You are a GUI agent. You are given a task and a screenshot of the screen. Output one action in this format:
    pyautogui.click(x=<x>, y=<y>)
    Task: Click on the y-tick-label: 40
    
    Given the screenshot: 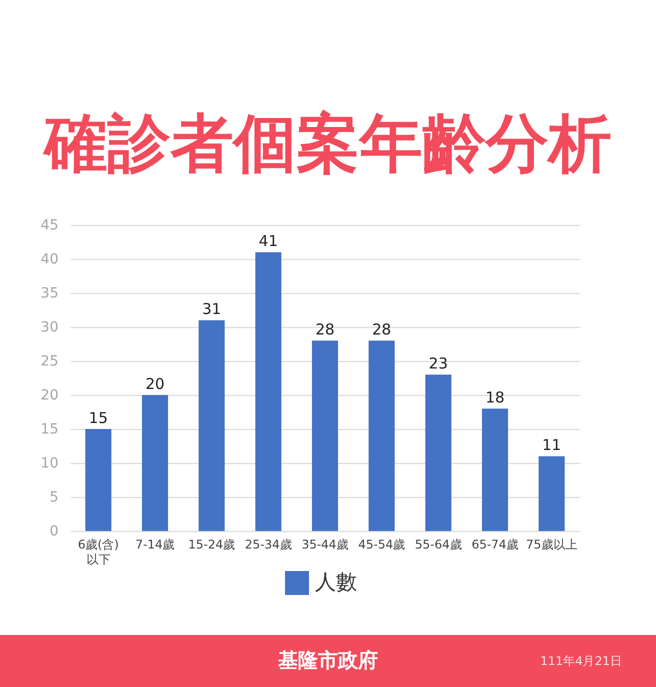 What is the action you would take?
    pyautogui.click(x=49, y=260)
    